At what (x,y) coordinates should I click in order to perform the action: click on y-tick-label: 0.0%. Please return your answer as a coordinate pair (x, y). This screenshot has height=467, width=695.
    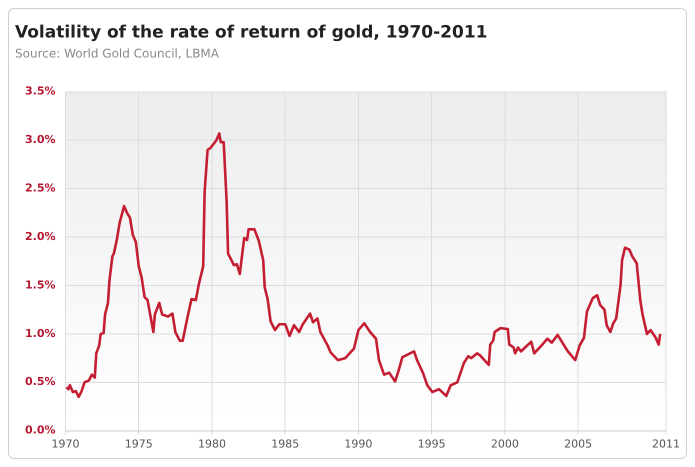
    Looking at the image, I should click on (40, 430).